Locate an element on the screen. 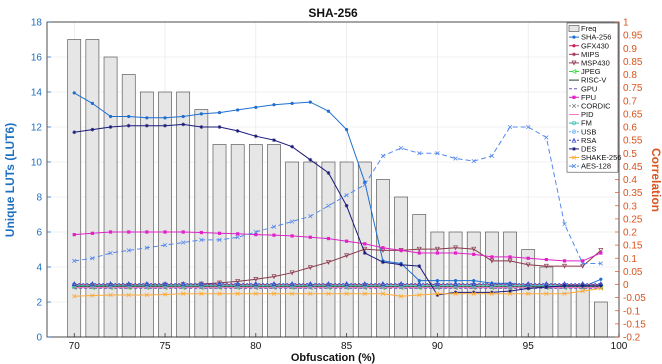  legend-entry: FPU is located at coordinates (582, 97).